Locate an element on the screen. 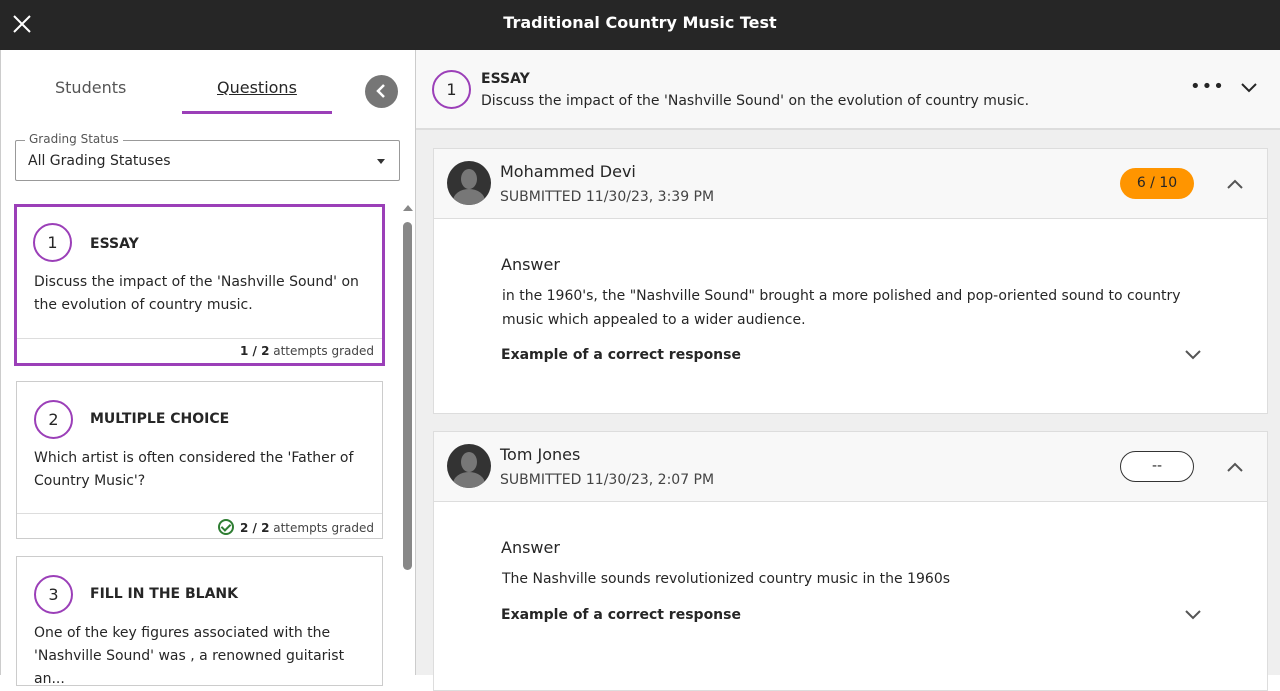  top-bar: Traditional Country Music Test is located at coordinates (640, 25).